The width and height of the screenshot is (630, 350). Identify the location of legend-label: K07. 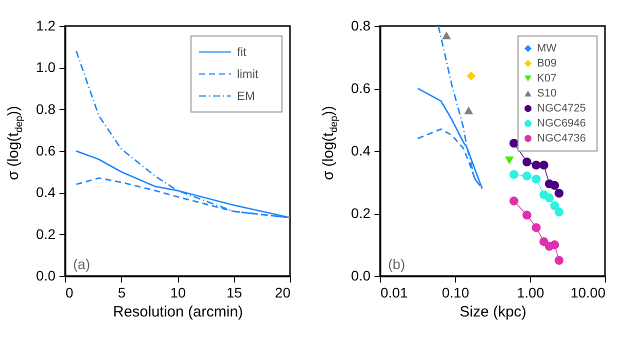
(547, 78).